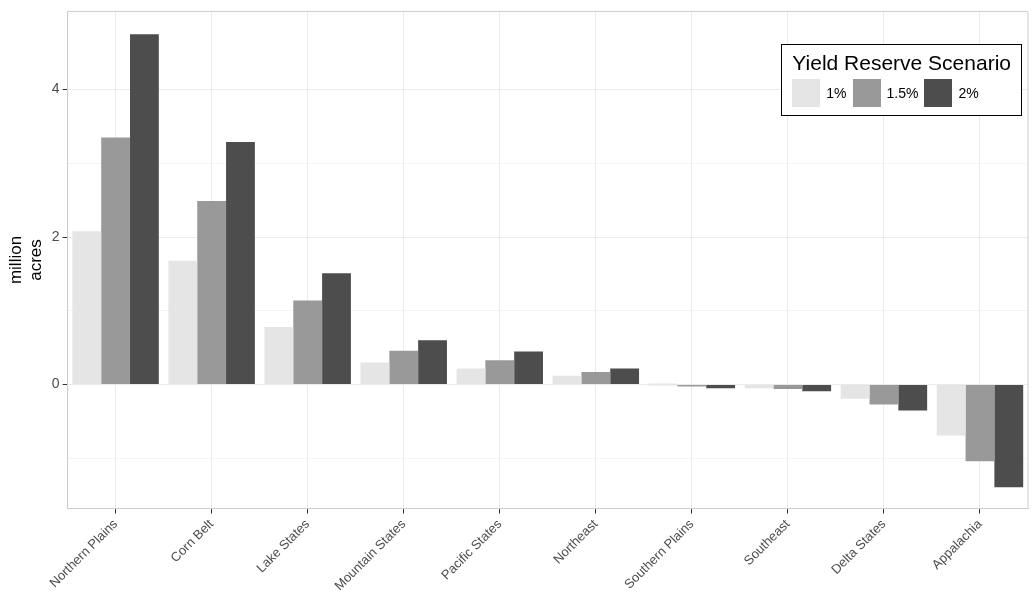 The width and height of the screenshot is (1036, 597). Describe the element at coordinates (25, 260) in the screenshot. I see `y-axis-title: million acres` at that location.